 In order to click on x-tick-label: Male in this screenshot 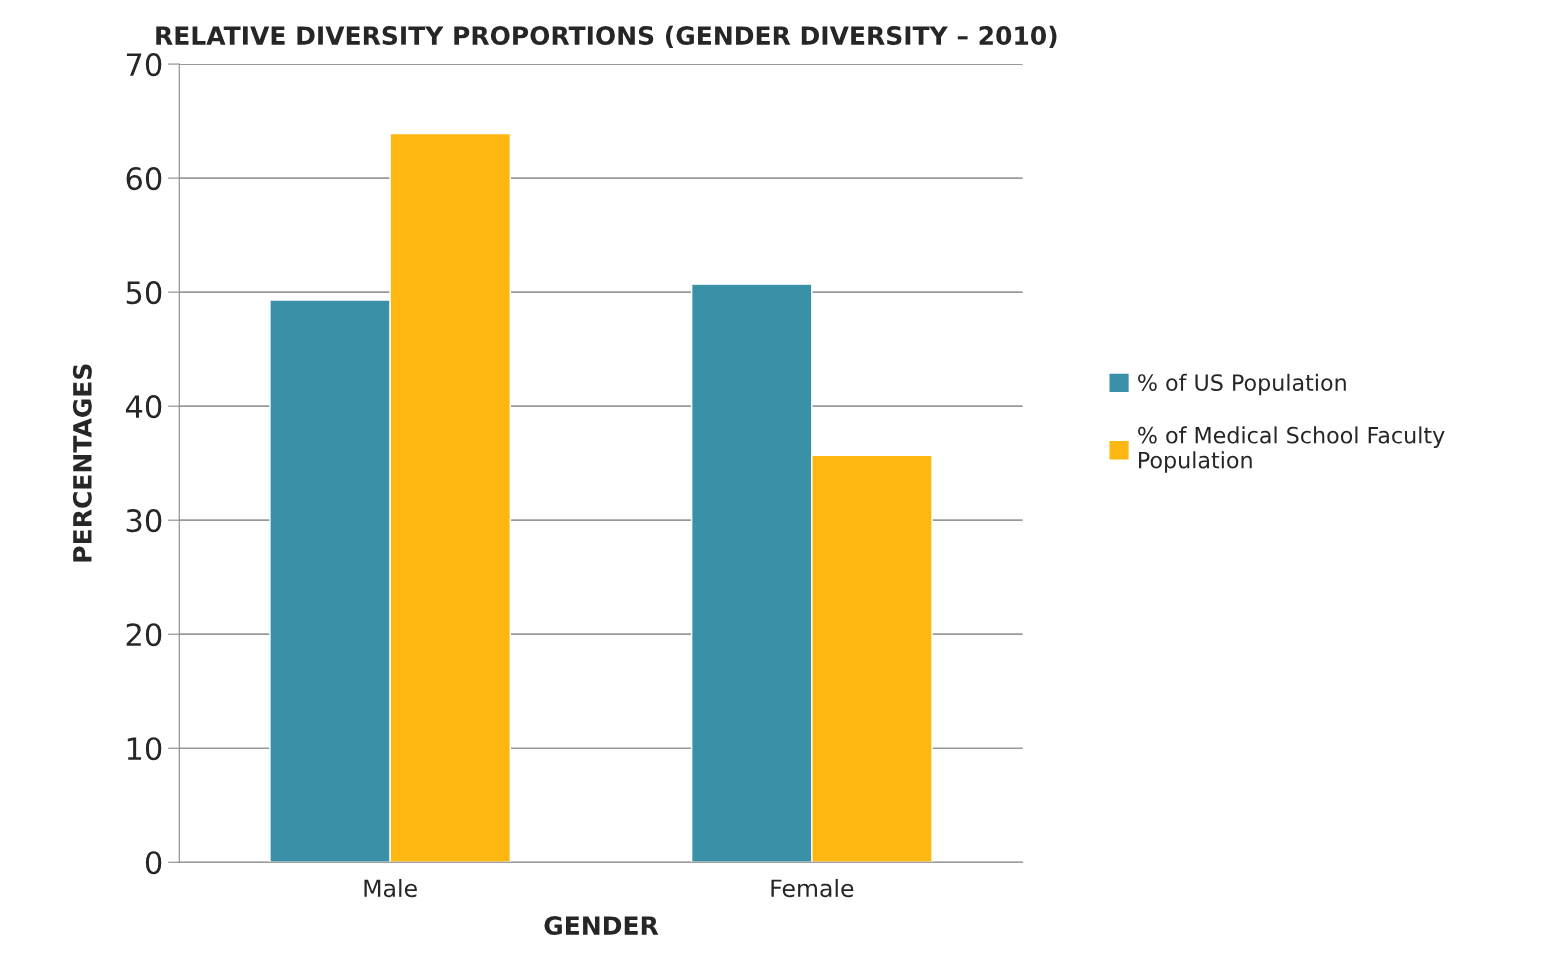, I will do `click(390, 888)`.